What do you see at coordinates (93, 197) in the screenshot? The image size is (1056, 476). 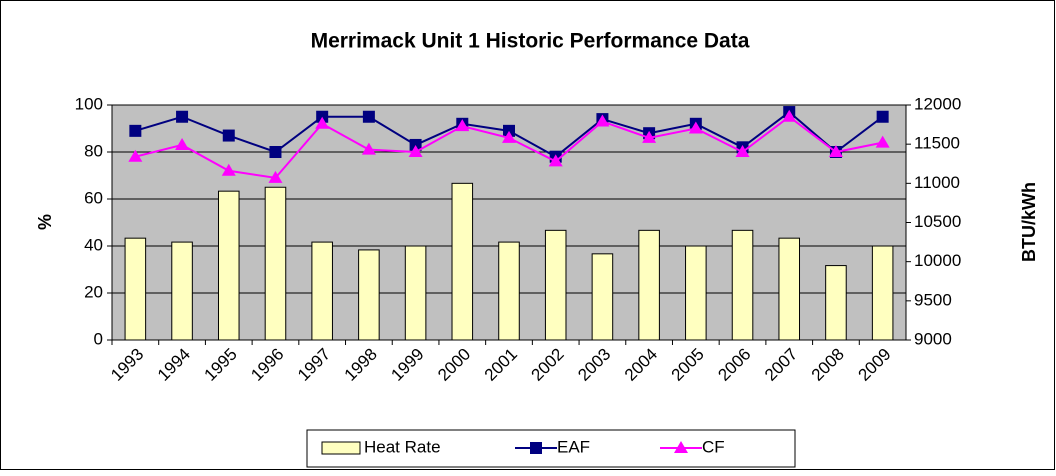 I see `y-tick-label: 60` at bounding box center [93, 197].